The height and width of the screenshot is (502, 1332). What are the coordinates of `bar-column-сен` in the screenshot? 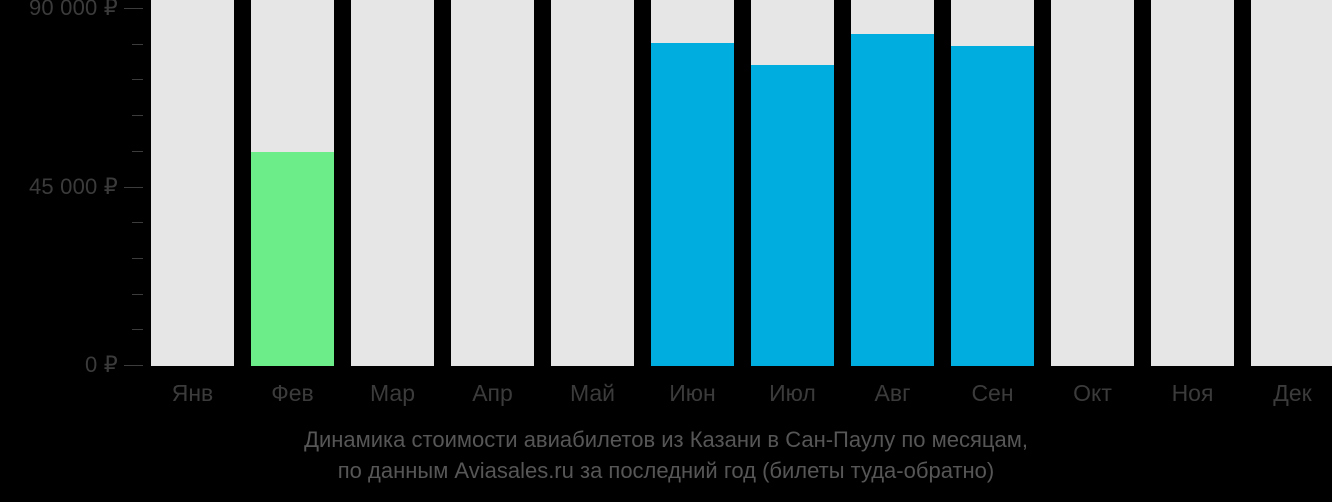 It's located at (992, 183).